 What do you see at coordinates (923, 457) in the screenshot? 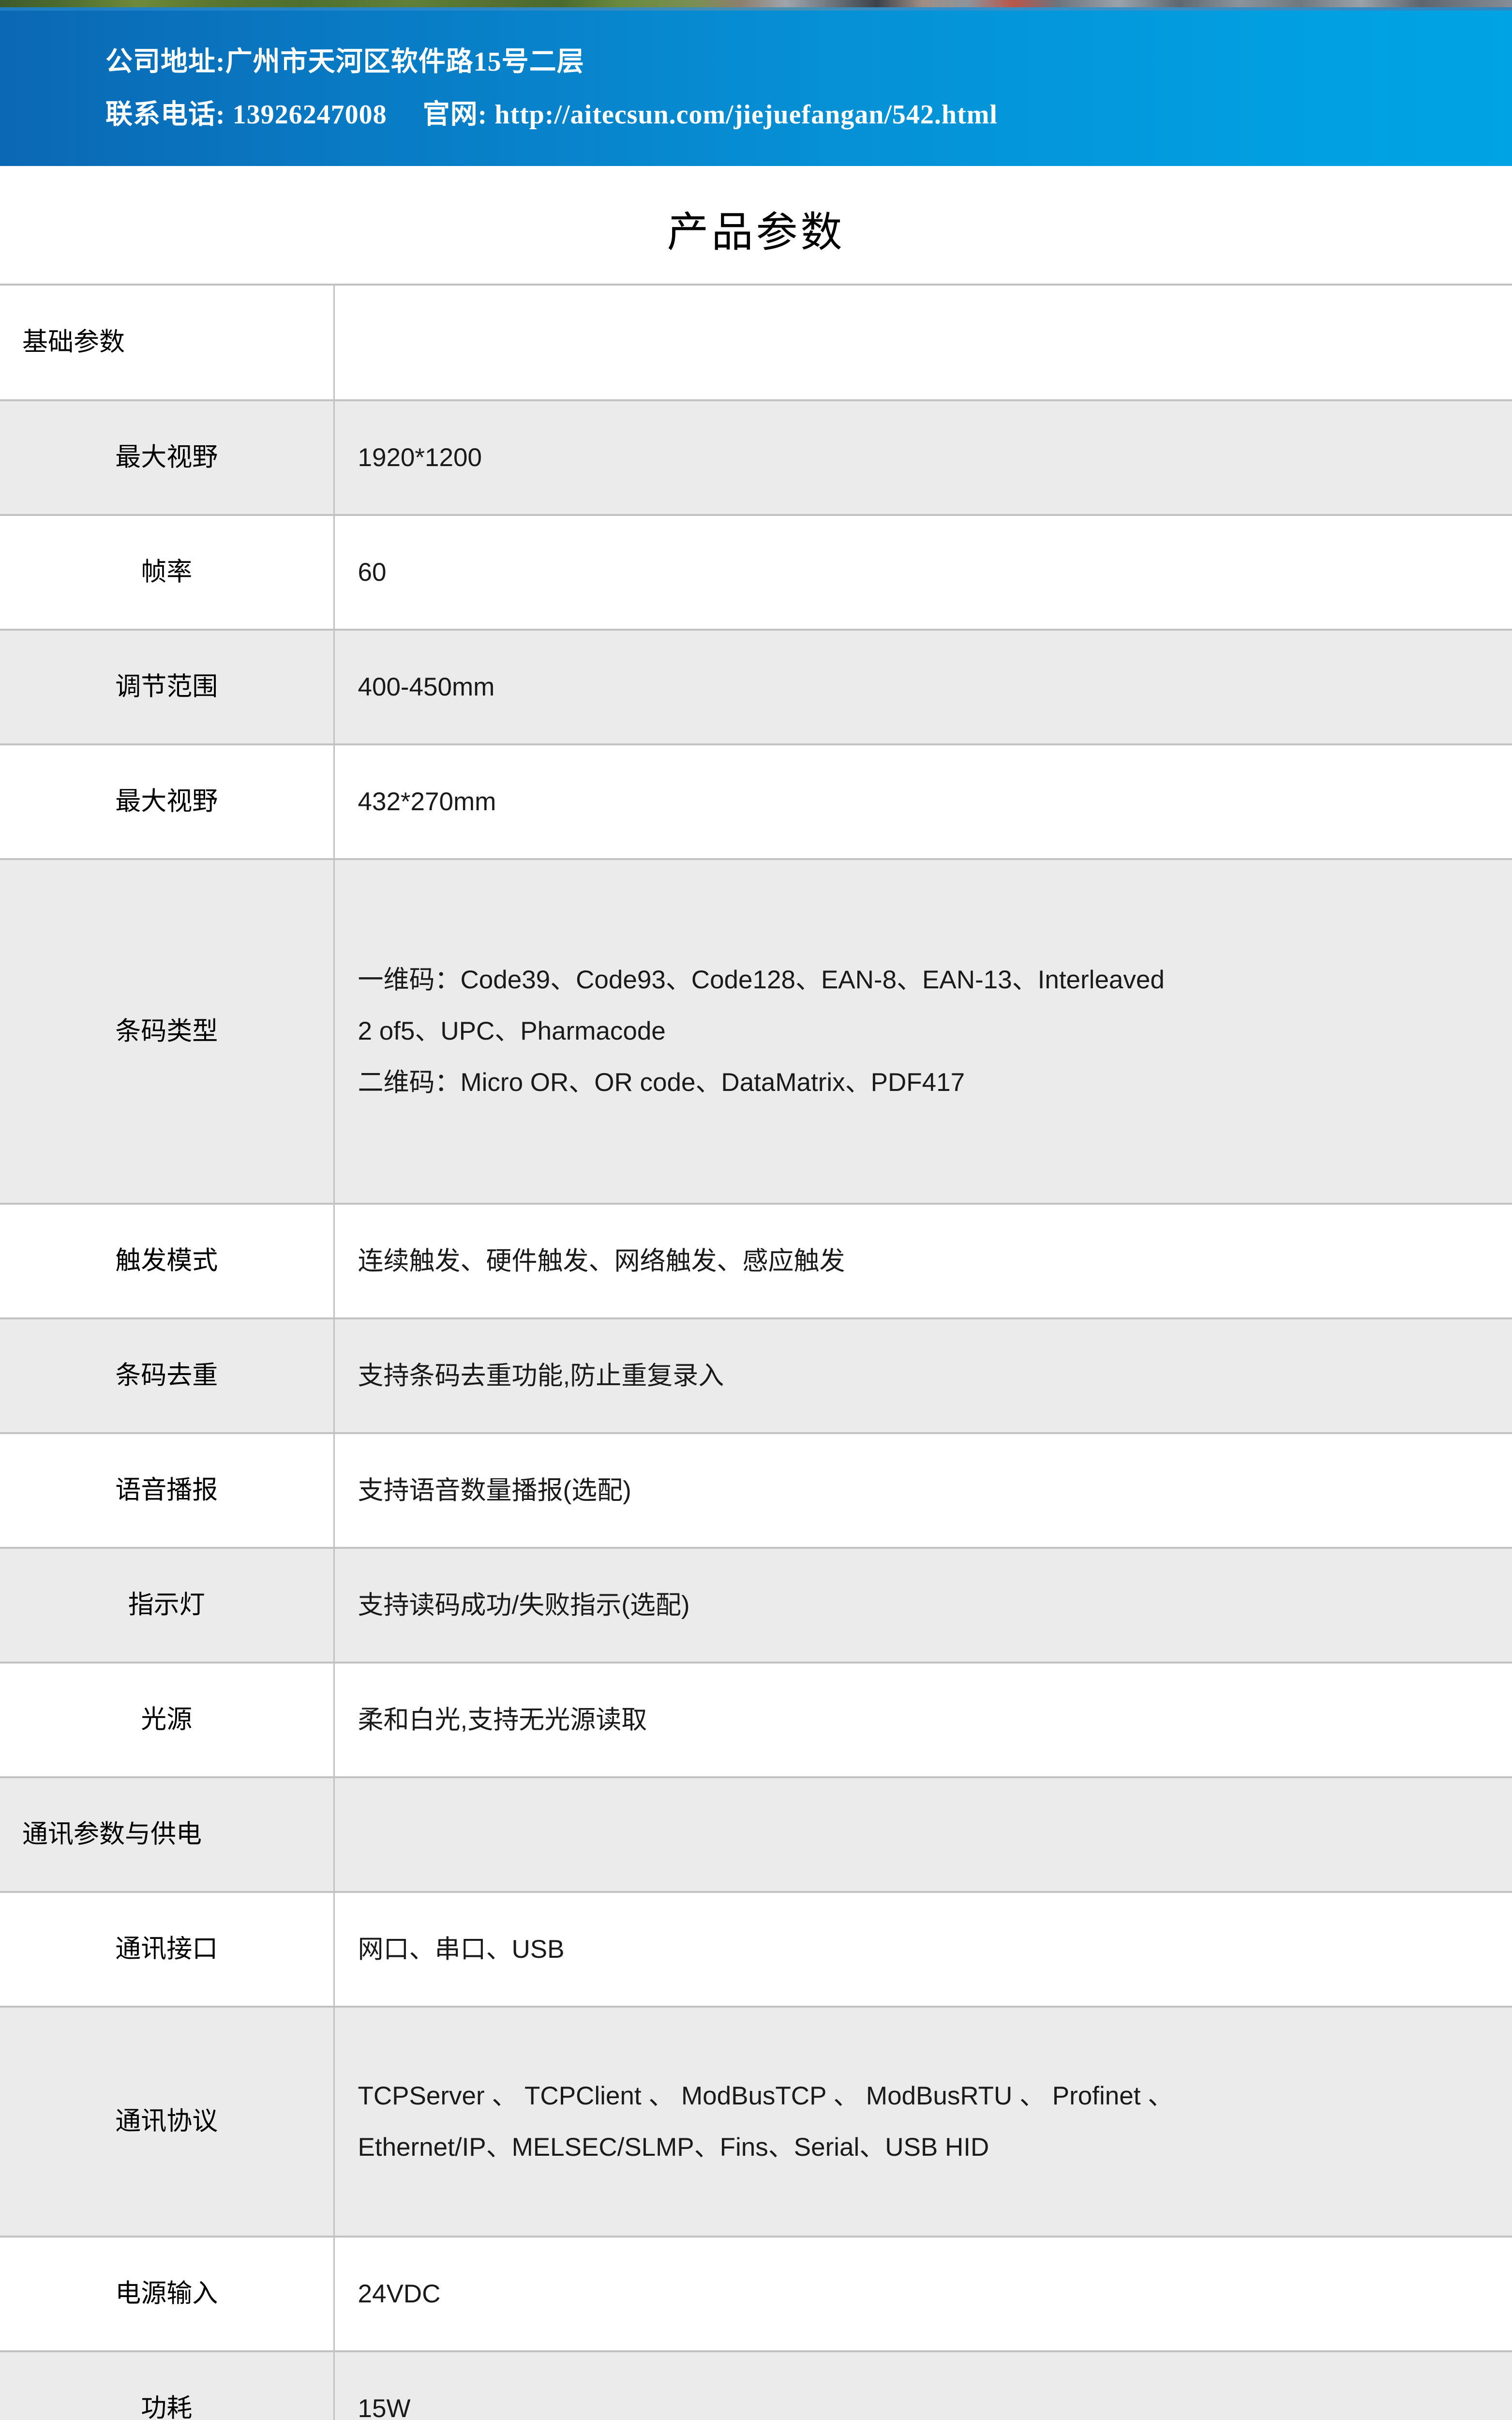
I see `spec-value: 1920*1200` at bounding box center [923, 457].